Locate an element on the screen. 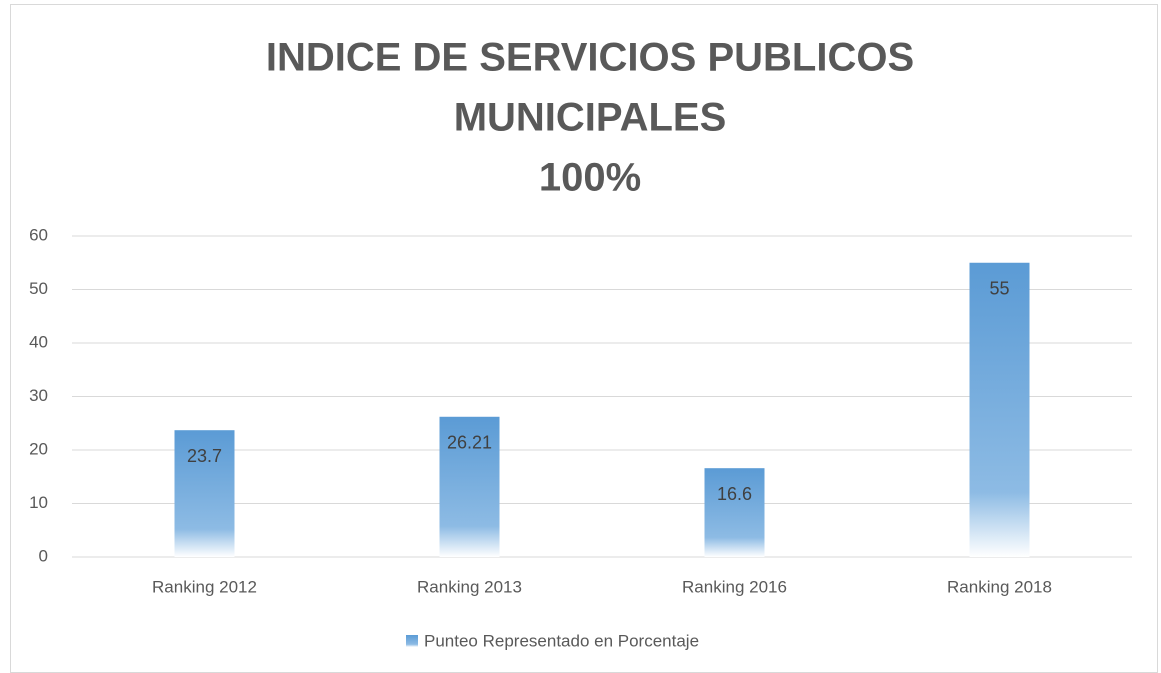 The height and width of the screenshot is (673, 1161). x-tick-label: Ranking 2018 is located at coordinates (999, 586).